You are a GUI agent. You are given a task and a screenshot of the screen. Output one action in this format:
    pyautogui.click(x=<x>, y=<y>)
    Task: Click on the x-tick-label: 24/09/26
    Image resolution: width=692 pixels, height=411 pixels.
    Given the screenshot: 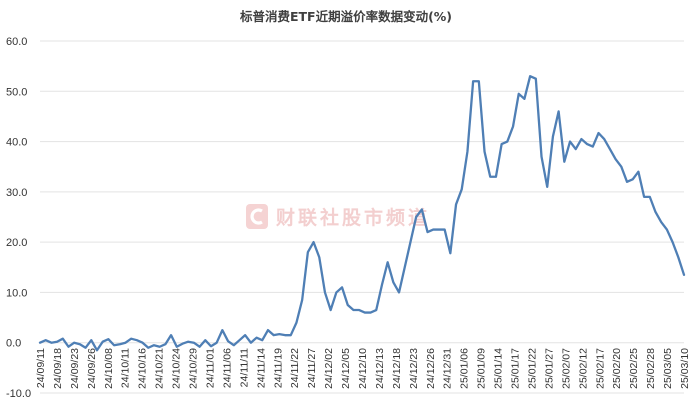 What is the action you would take?
    pyautogui.click(x=92, y=368)
    